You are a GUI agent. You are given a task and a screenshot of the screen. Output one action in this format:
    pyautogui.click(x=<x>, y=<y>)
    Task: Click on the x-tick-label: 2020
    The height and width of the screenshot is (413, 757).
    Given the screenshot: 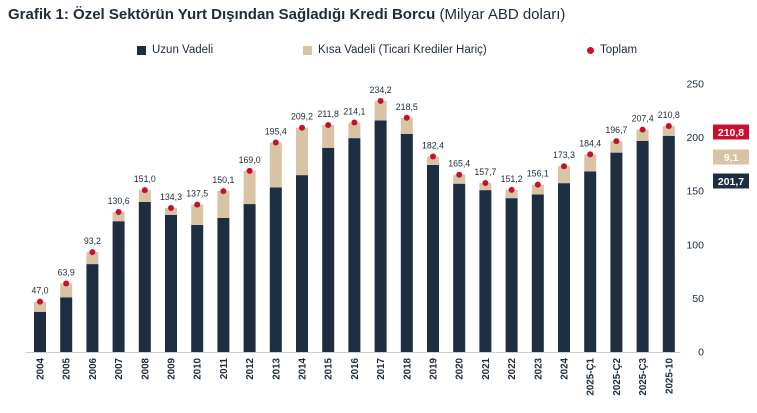 What is the action you would take?
    pyautogui.click(x=460, y=368)
    